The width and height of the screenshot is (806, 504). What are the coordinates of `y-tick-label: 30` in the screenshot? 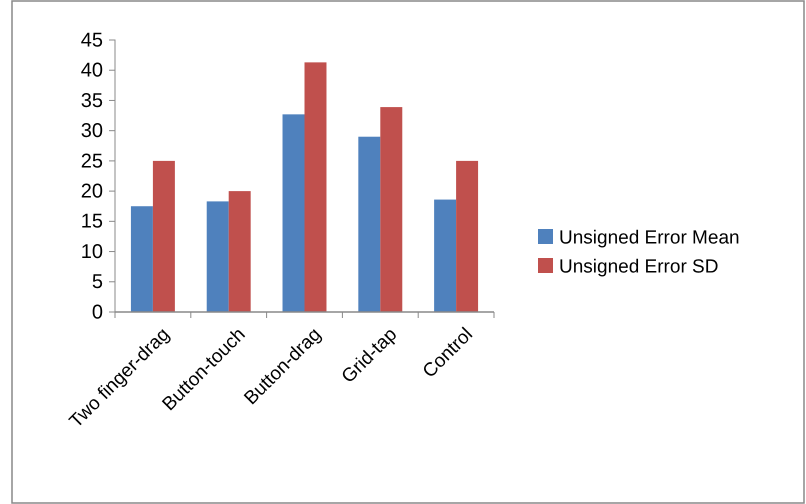 It's located at (91, 131).